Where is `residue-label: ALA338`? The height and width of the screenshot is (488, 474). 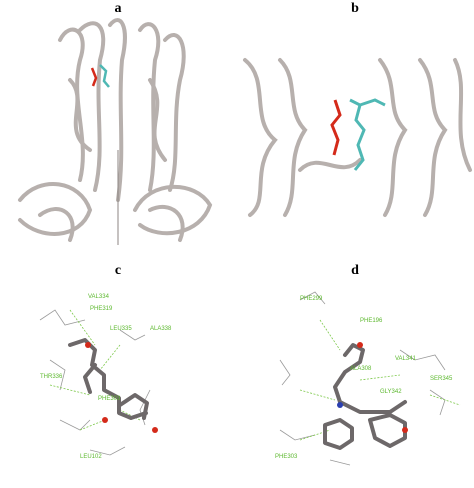
residue-label: ALA338 is located at coordinates (161, 329).